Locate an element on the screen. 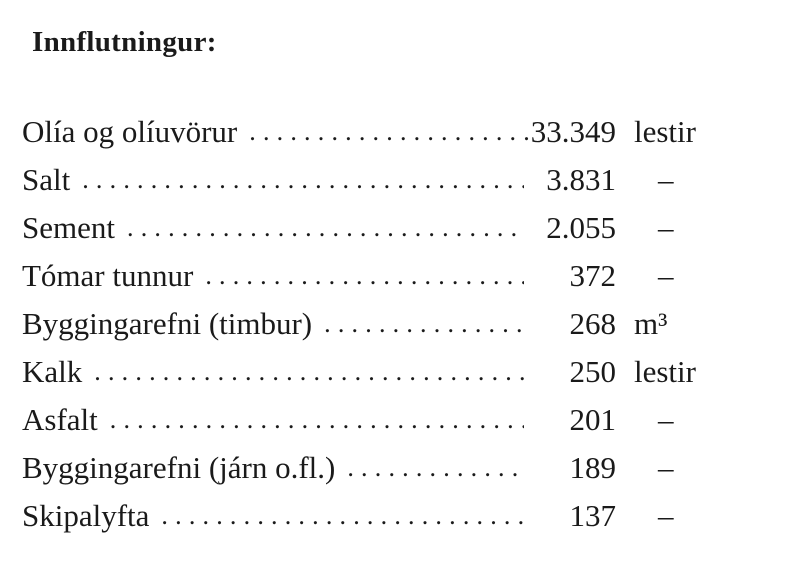  item-label: Asfalt is located at coordinates (60, 419).